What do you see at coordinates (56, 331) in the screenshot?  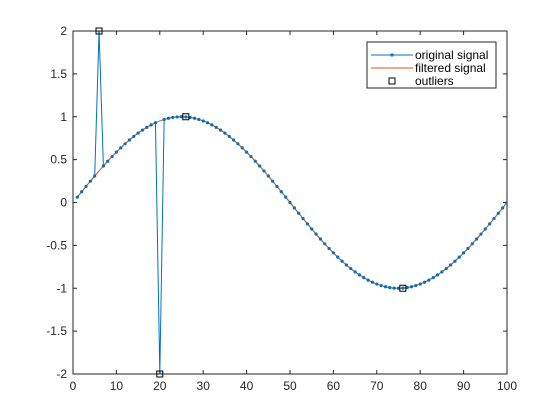 I see `y-tick-label: -1.5` at bounding box center [56, 331].